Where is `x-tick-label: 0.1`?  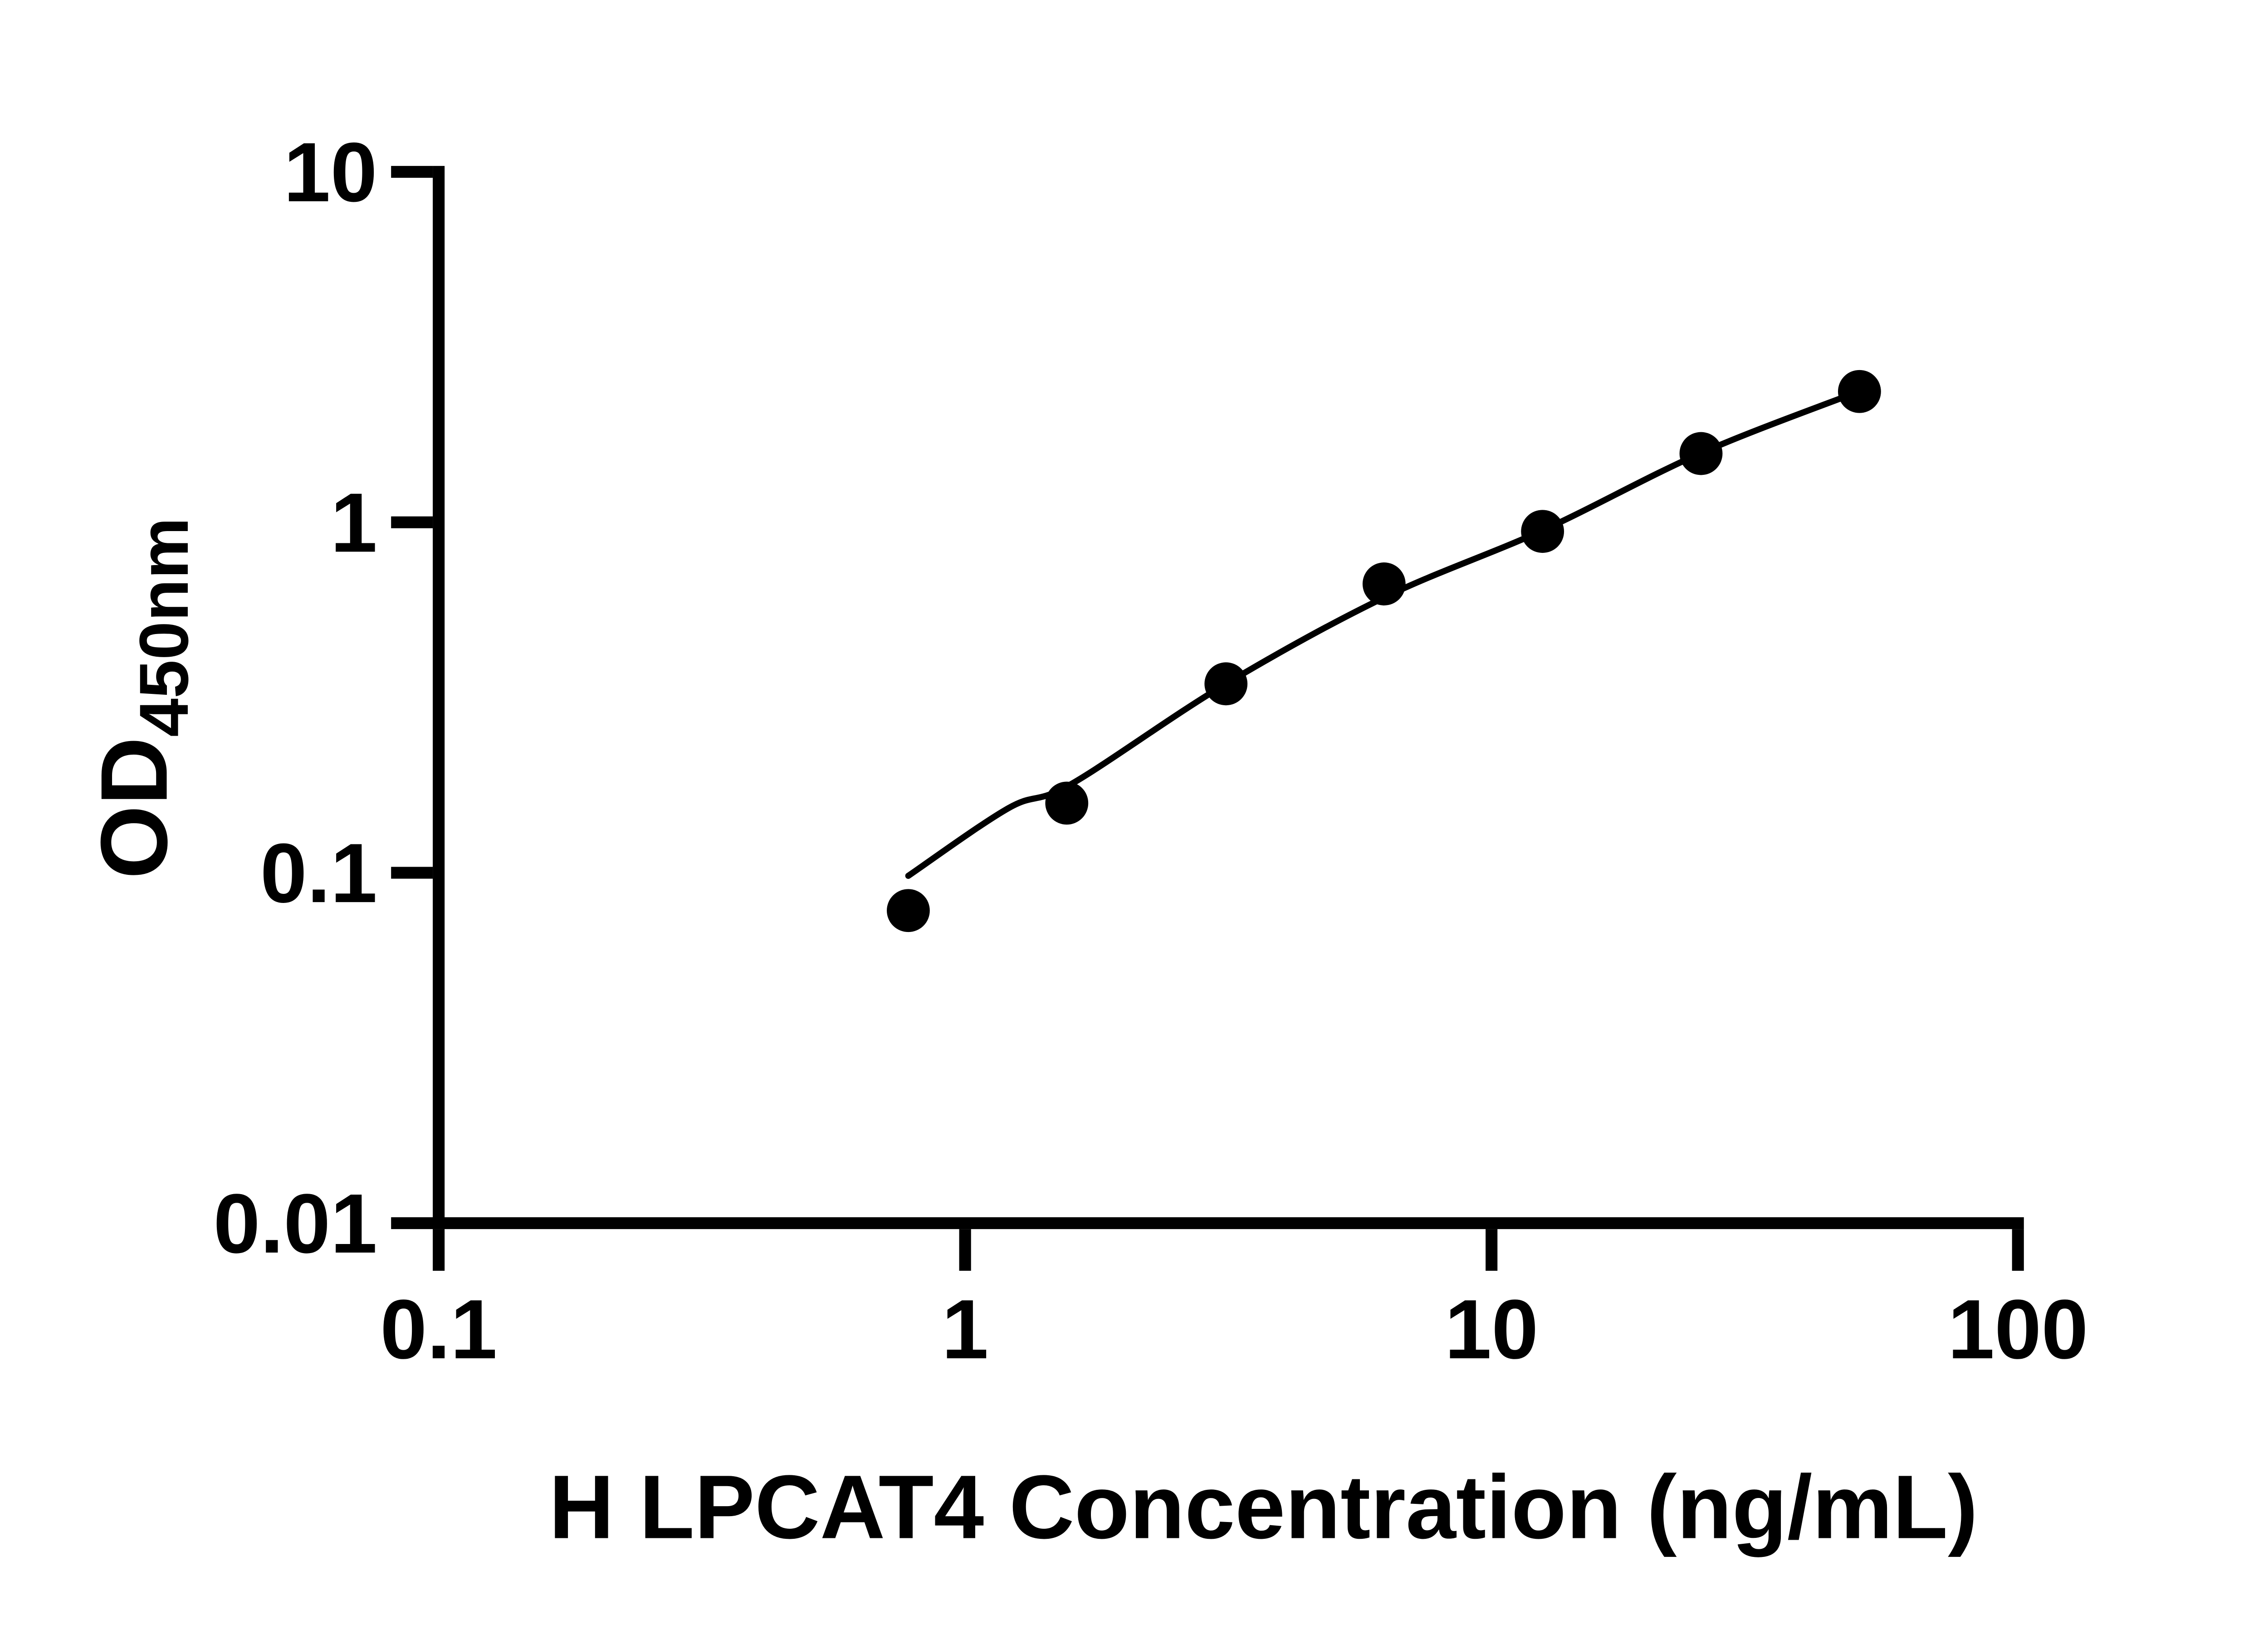
x-tick-label: 0.1 is located at coordinates (439, 1330).